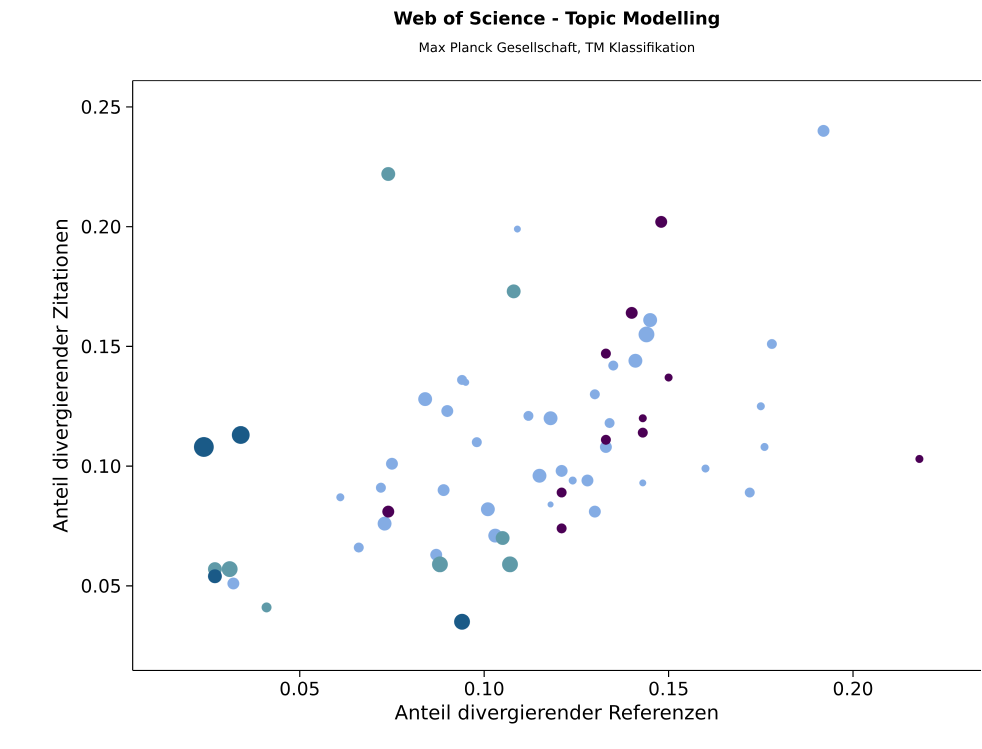  Describe the element at coordinates (299, 689) in the screenshot. I see `x-tick-label: 0.05` at that location.